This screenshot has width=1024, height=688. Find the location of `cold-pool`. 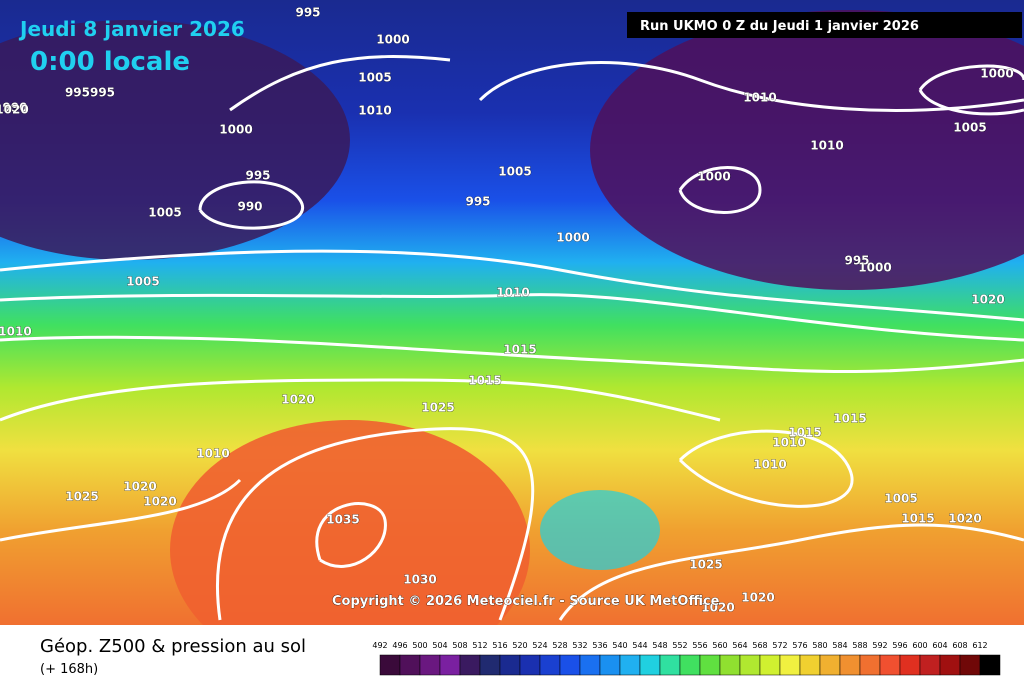

cold-pool is located at coordinates (600, 530).